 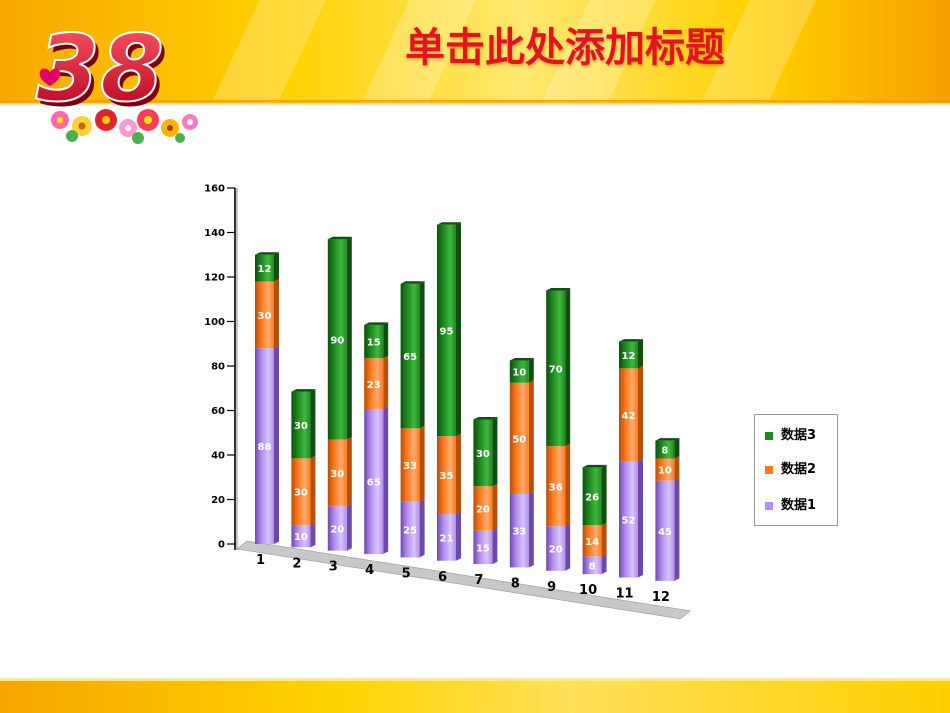 What do you see at coordinates (478, 580) in the screenshot?
I see `x-tick-label: 7` at bounding box center [478, 580].